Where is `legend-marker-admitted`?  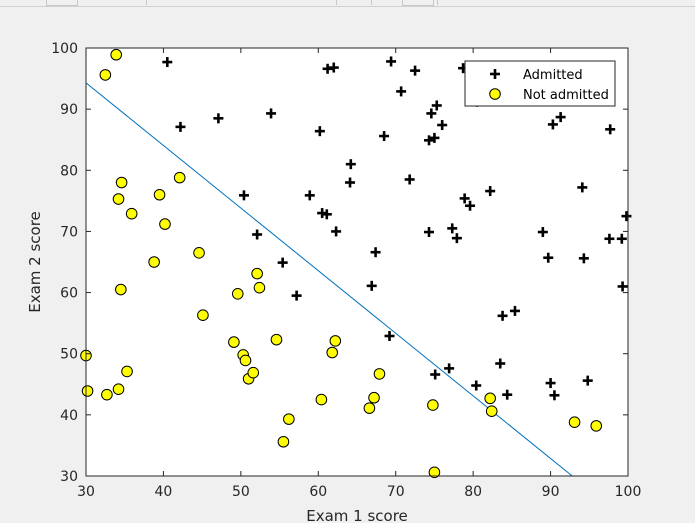
legend-marker-admitted is located at coordinates (495, 74).